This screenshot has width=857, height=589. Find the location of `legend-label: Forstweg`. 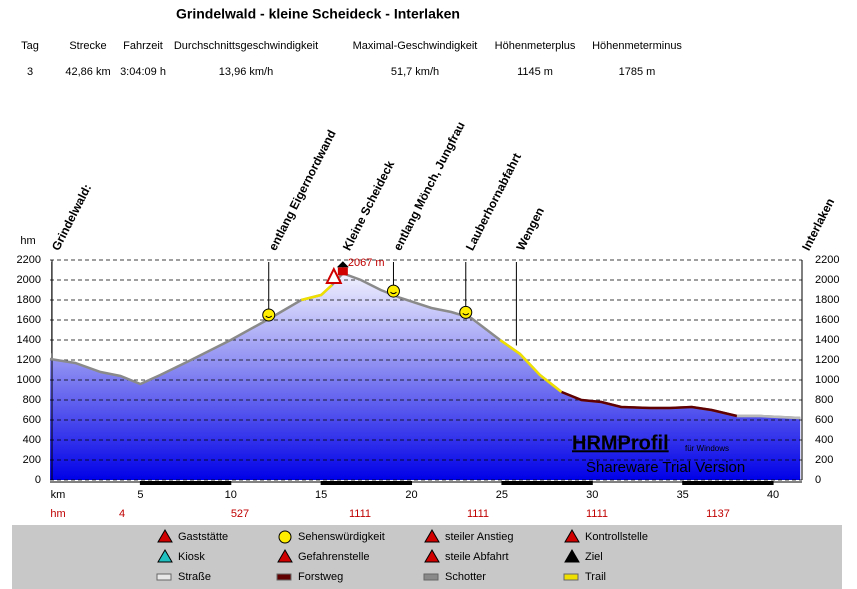

legend-label: Forstweg is located at coordinates (320, 577).